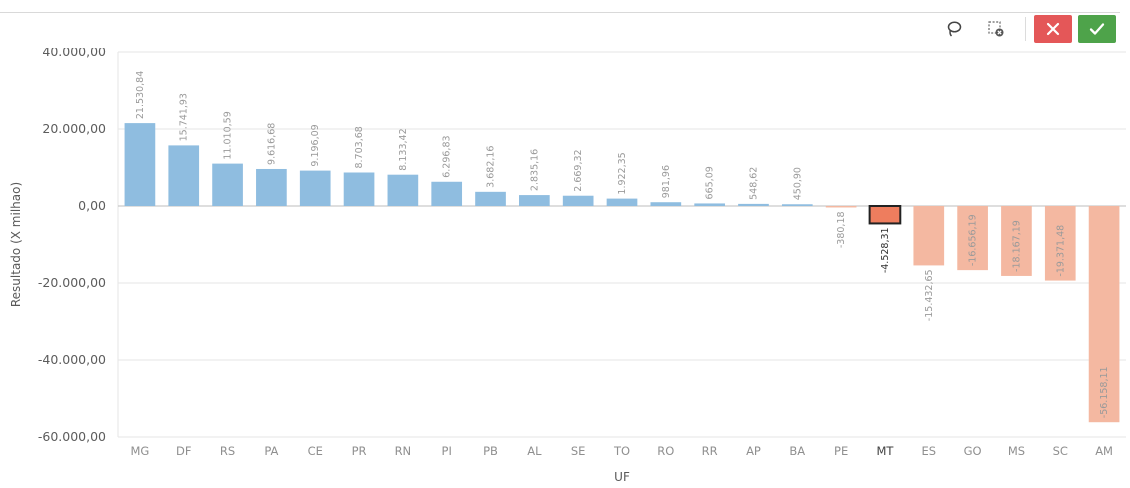 The height and width of the screenshot is (488, 1130). I want to click on data-label-ba: 450,90, so click(797, 183).